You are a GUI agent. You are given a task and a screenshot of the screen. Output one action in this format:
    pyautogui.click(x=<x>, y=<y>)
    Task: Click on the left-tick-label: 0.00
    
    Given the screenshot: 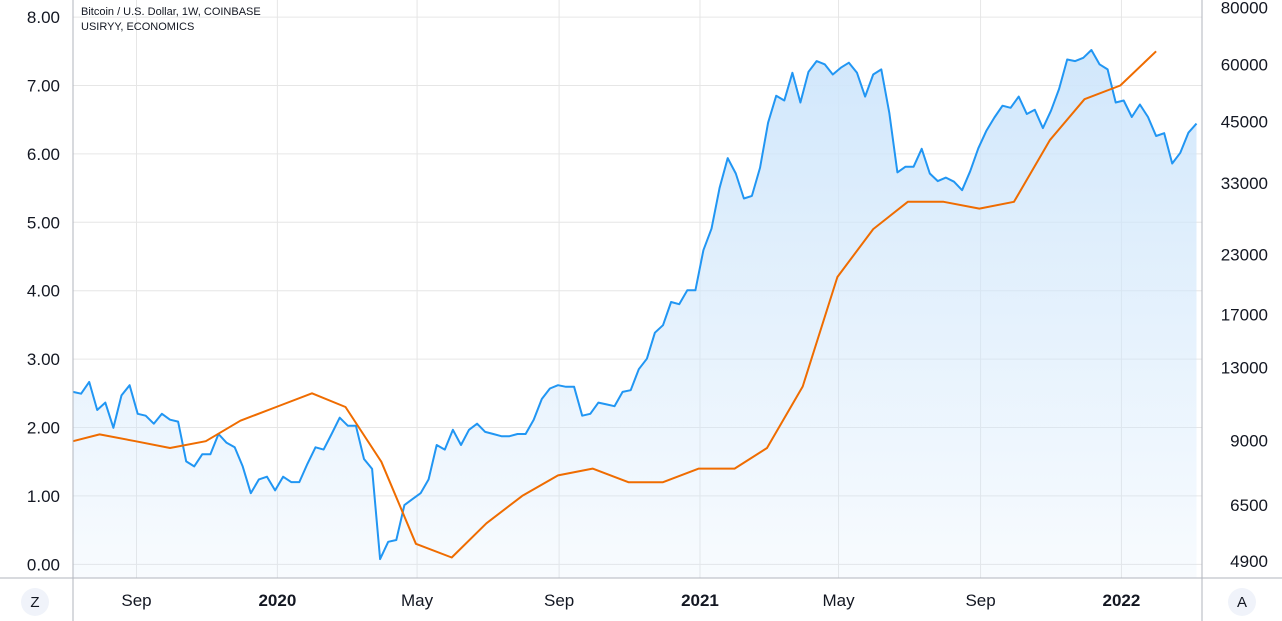 What is the action you would take?
    pyautogui.click(x=43, y=564)
    